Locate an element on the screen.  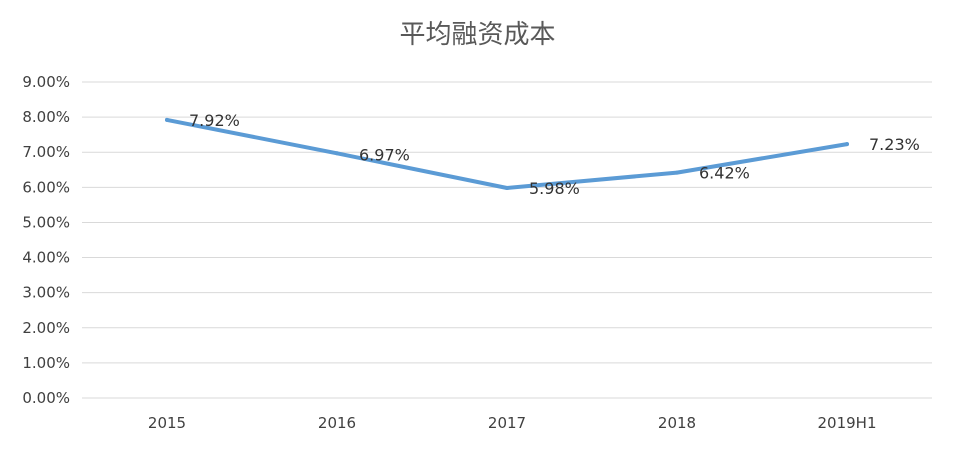
x-tick-label: 2017 is located at coordinates (507, 423).